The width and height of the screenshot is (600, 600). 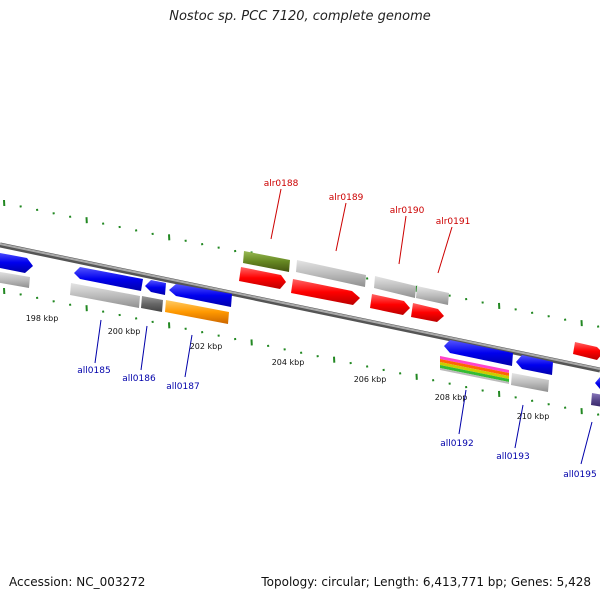 I want to click on cds-arrow-alr0190, so click(x=390, y=304).